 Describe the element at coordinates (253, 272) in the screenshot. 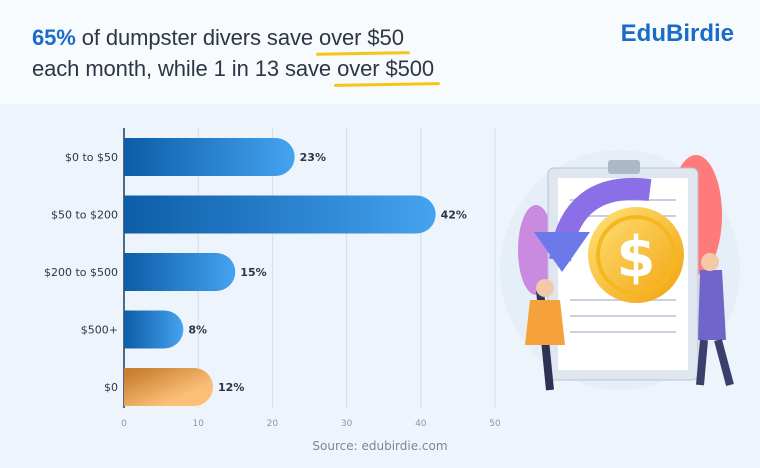

I see `data-label: 15%` at that location.